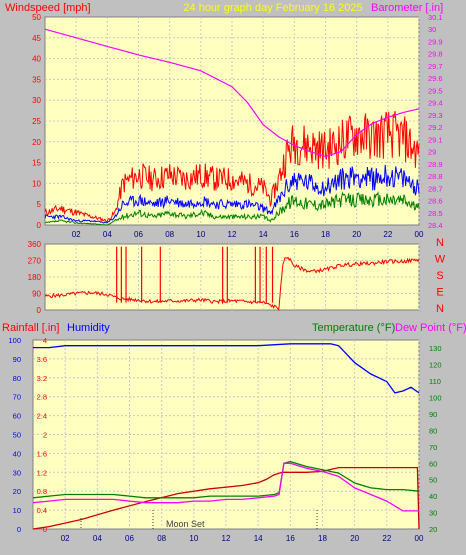 This screenshot has width=466, height=555. I want to click on wind-y-tick: 0, so click(39, 225).